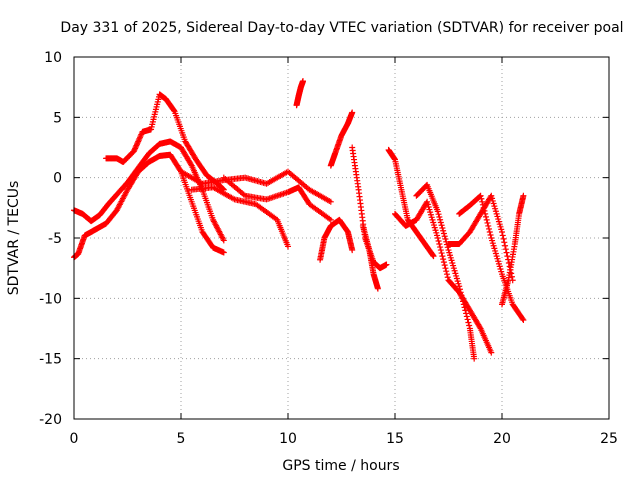 The height and width of the screenshot is (480, 640). Describe the element at coordinates (288, 439) in the screenshot. I see `x-tick-label: 10` at that location.